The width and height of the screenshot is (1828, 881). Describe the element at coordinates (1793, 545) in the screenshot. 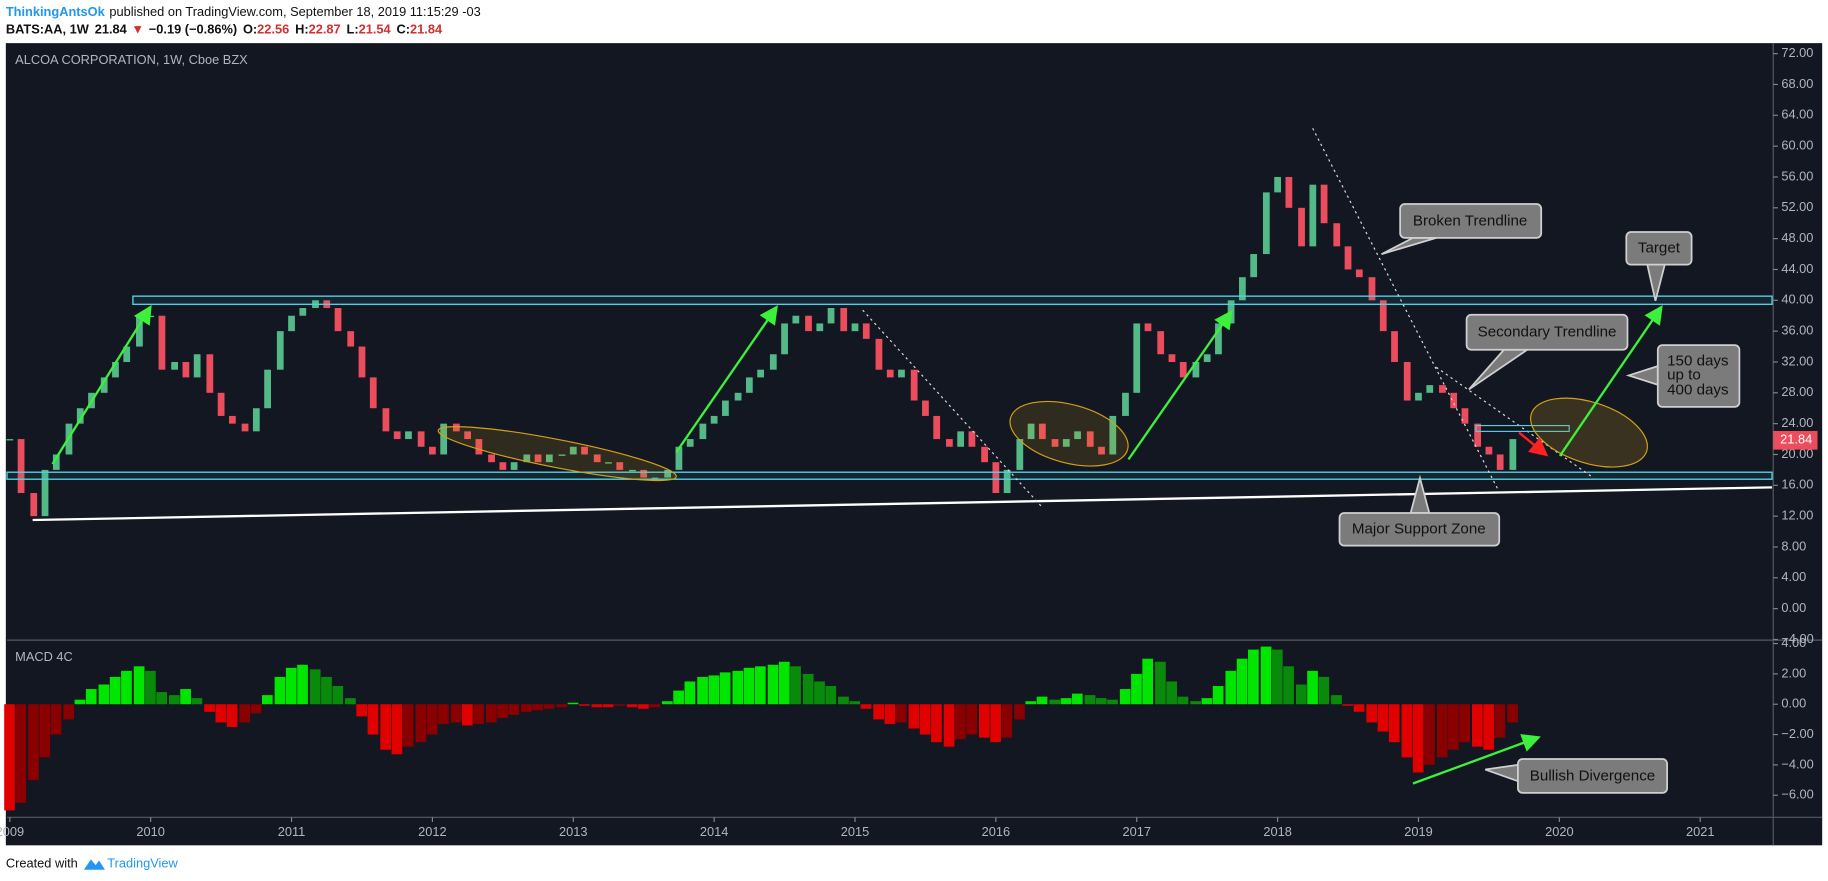

I see `y-tick-label: 8.00` at that location.